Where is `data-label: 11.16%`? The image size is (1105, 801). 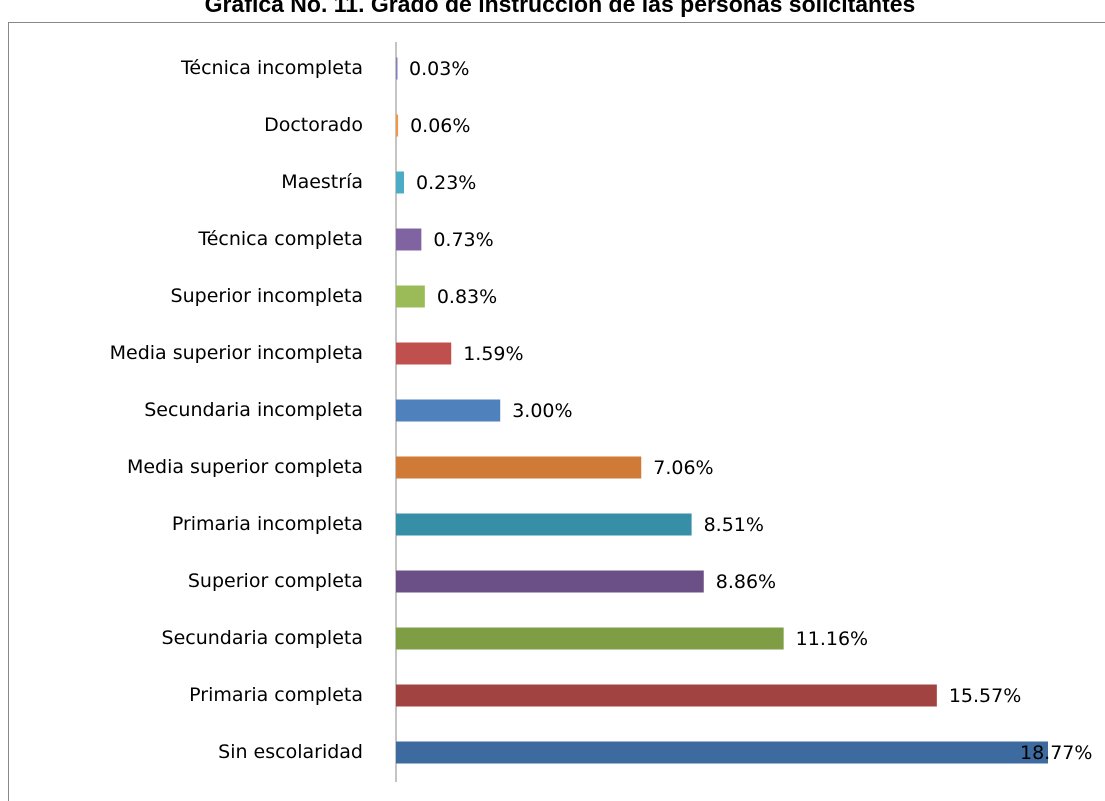
data-label: 11.16% is located at coordinates (832, 639).